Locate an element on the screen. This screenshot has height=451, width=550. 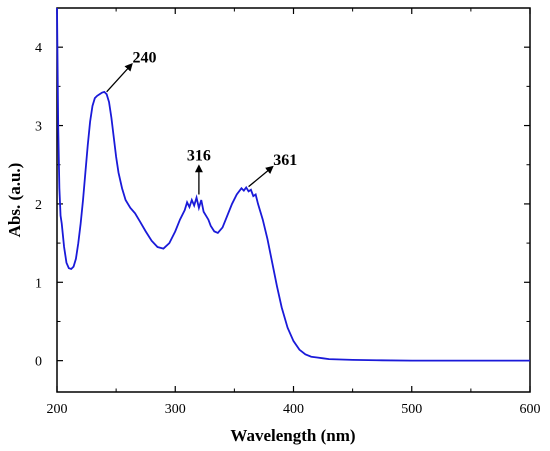
x-tick-label: 300 is located at coordinates (175, 409).